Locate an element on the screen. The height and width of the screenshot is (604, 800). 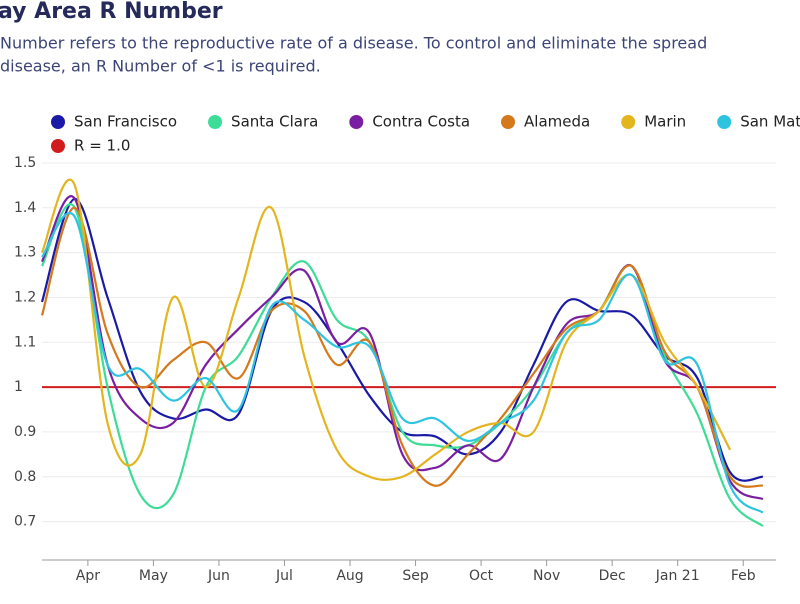
x-tick-label: May is located at coordinates (153, 576).